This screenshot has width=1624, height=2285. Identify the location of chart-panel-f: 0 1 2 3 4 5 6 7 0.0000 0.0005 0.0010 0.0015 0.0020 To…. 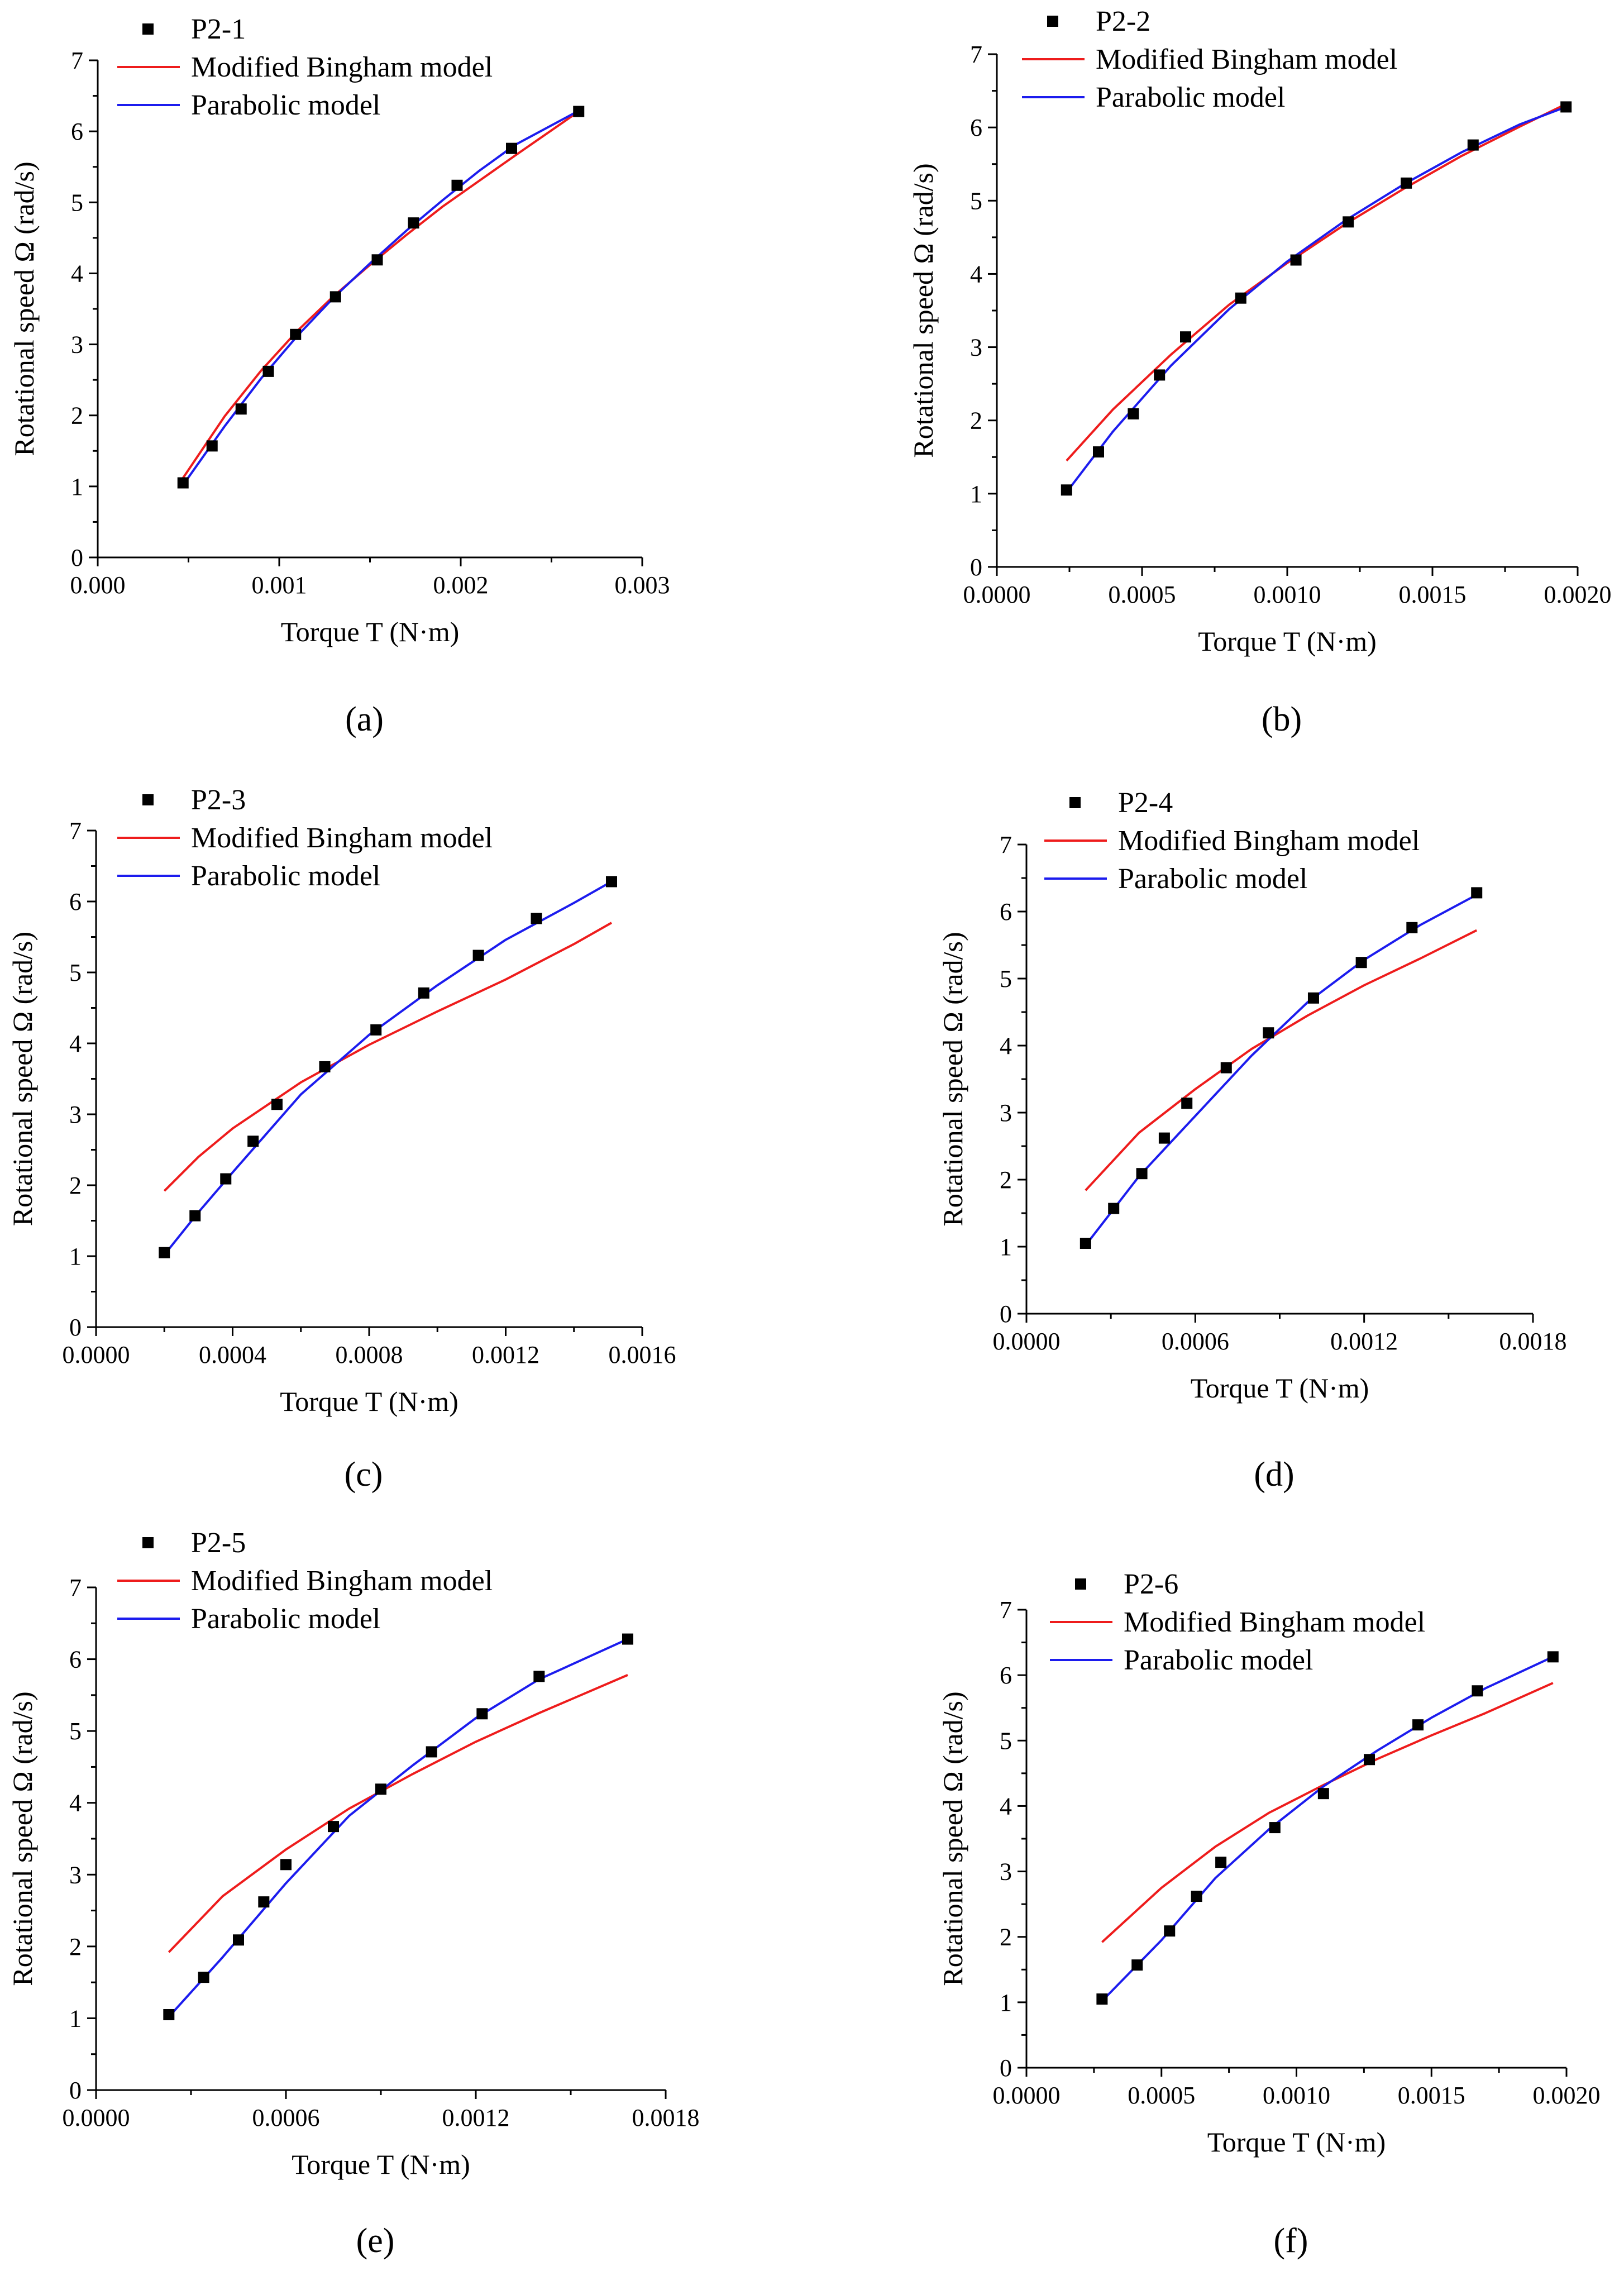
(1269, 1914).